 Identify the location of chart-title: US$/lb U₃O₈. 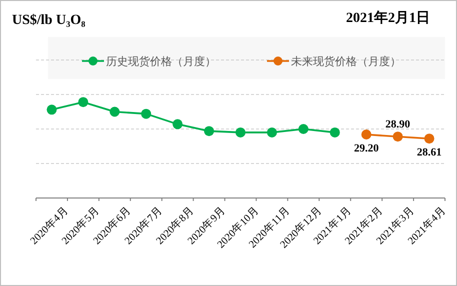
(49, 20).